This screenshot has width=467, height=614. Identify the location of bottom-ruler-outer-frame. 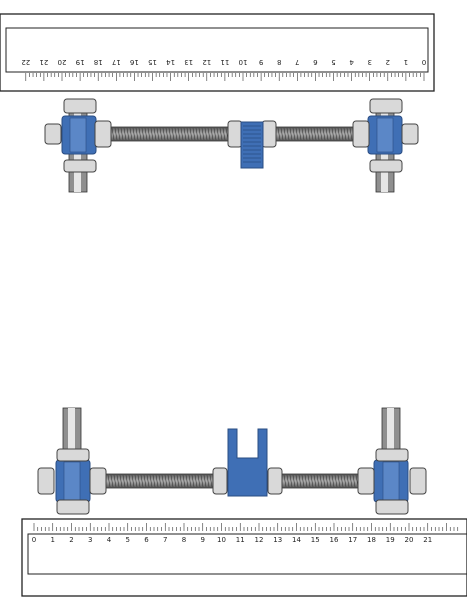
(244, 557).